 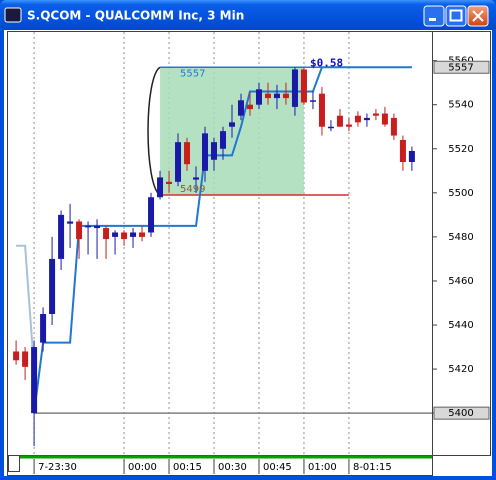 I want to click on range-bracket, so click(x=154, y=131).